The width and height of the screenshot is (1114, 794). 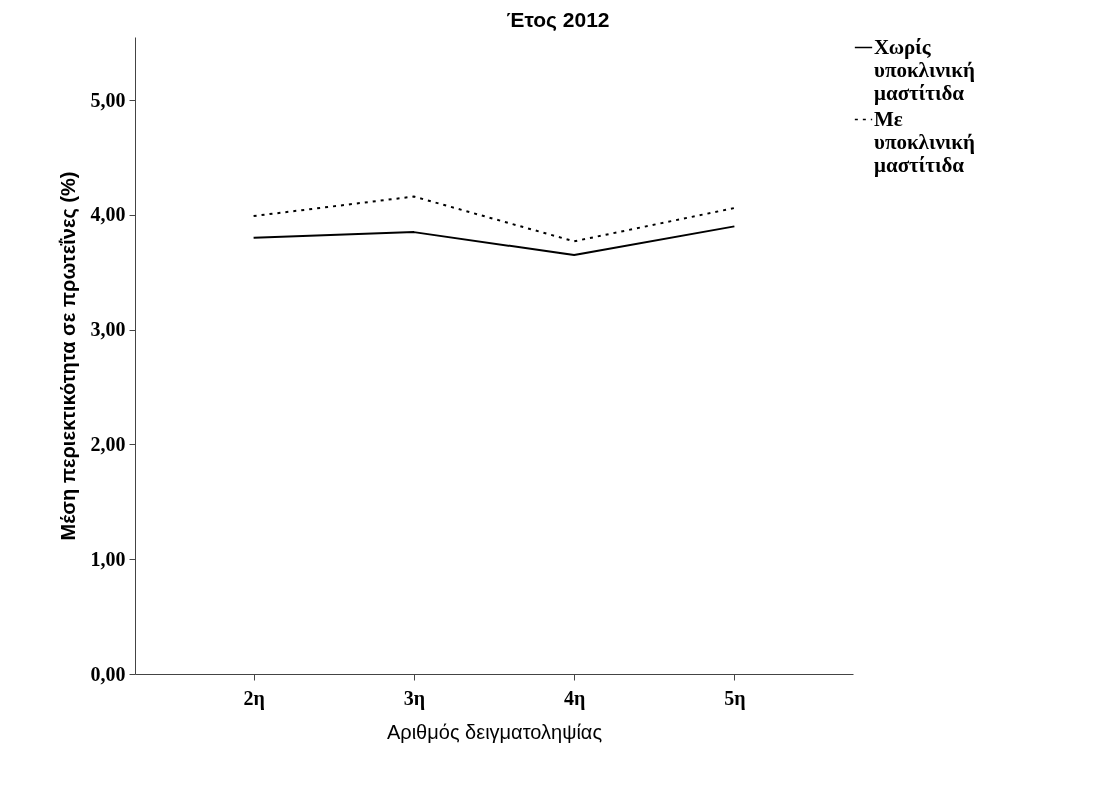 I want to click on chart-title: Έτος 2012, so click(x=558, y=20).